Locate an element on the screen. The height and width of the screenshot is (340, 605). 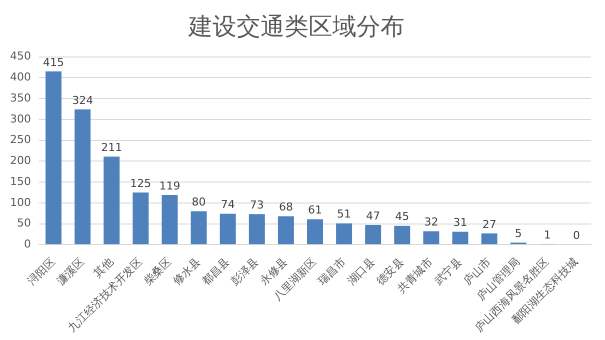
y-tick-label: 150 is located at coordinates (20, 181).